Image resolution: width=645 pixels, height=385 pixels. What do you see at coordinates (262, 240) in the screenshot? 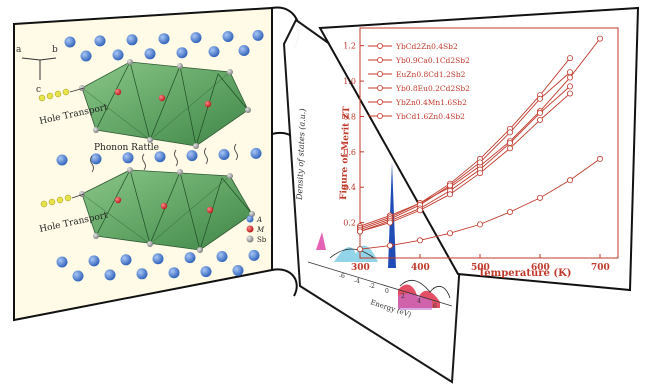
I see `legend-sb-label: Sb` at bounding box center [262, 240].